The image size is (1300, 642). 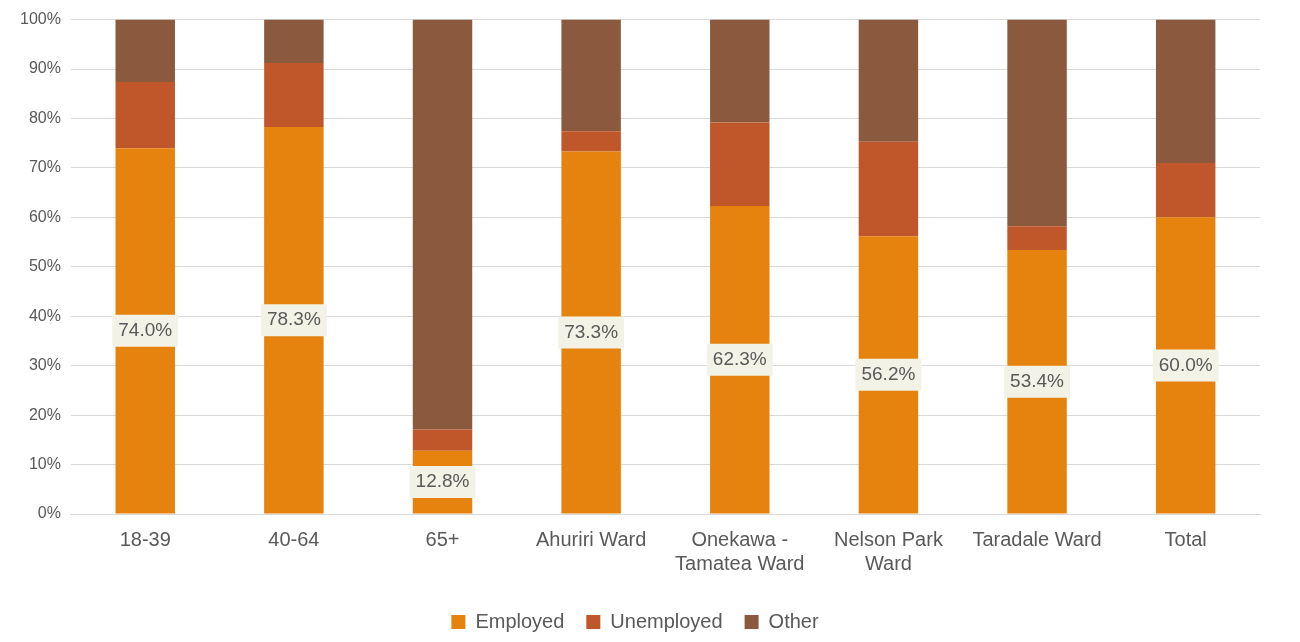 I want to click on data-label: 53.4%, so click(x=1037, y=380).